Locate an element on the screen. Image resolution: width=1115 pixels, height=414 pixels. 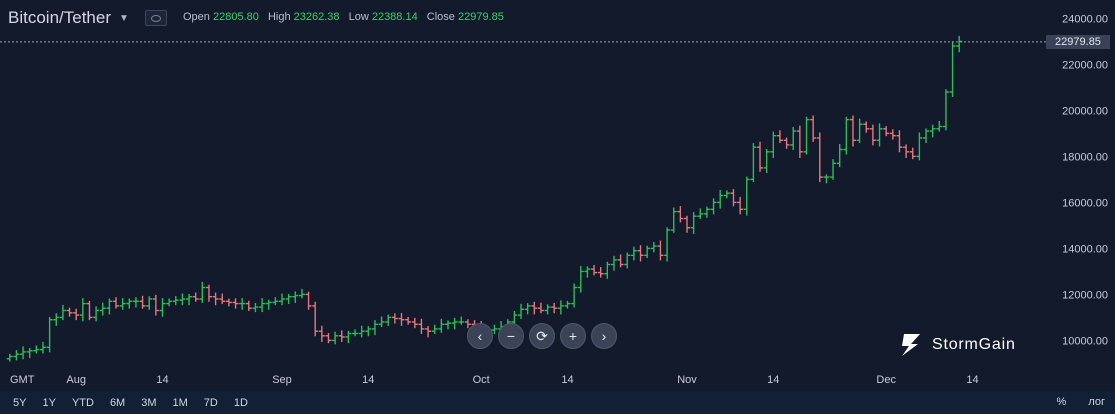
range-ytd-button: YTD is located at coordinates (82, 402).